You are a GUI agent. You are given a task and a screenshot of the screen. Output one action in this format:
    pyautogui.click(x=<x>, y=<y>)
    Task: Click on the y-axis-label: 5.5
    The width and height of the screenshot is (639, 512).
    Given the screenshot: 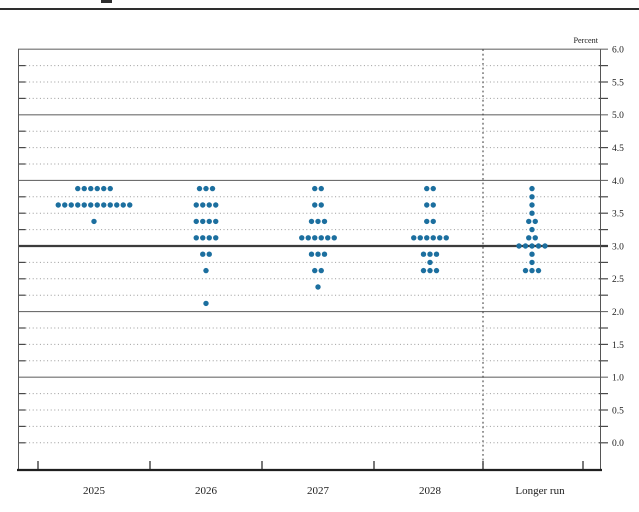 What is the action you would take?
    pyautogui.click(x=618, y=83)
    